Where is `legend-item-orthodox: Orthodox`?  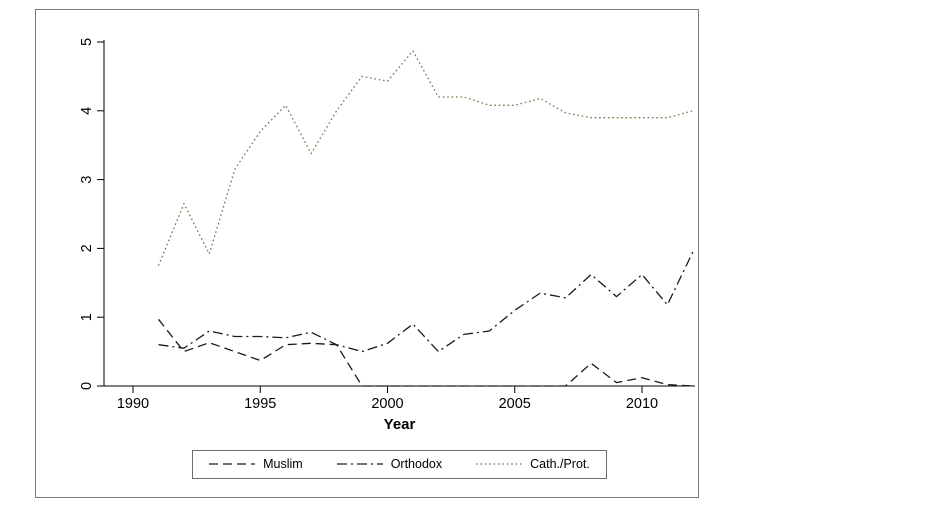 legend-item-orthodox: Orthodox is located at coordinates (389, 464).